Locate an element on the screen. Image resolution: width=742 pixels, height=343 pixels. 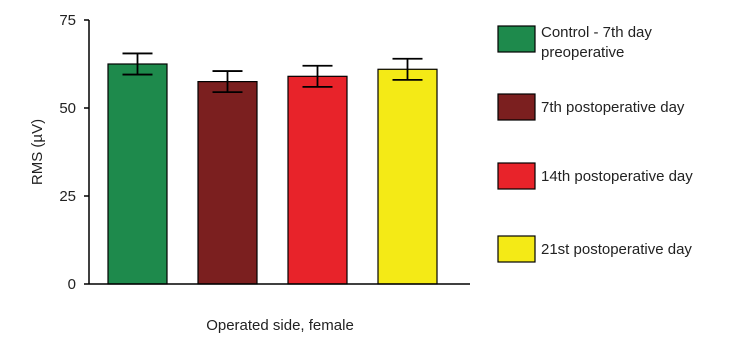
legend-label: Control - 7th day preoperative is located at coordinates (596, 42).